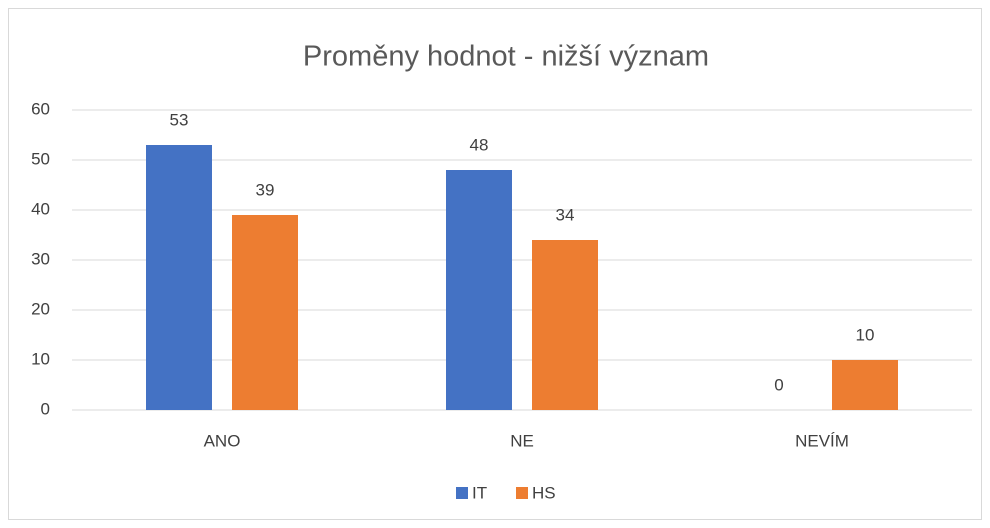  What do you see at coordinates (179, 119) in the screenshot?
I see `data-label: 53` at bounding box center [179, 119].